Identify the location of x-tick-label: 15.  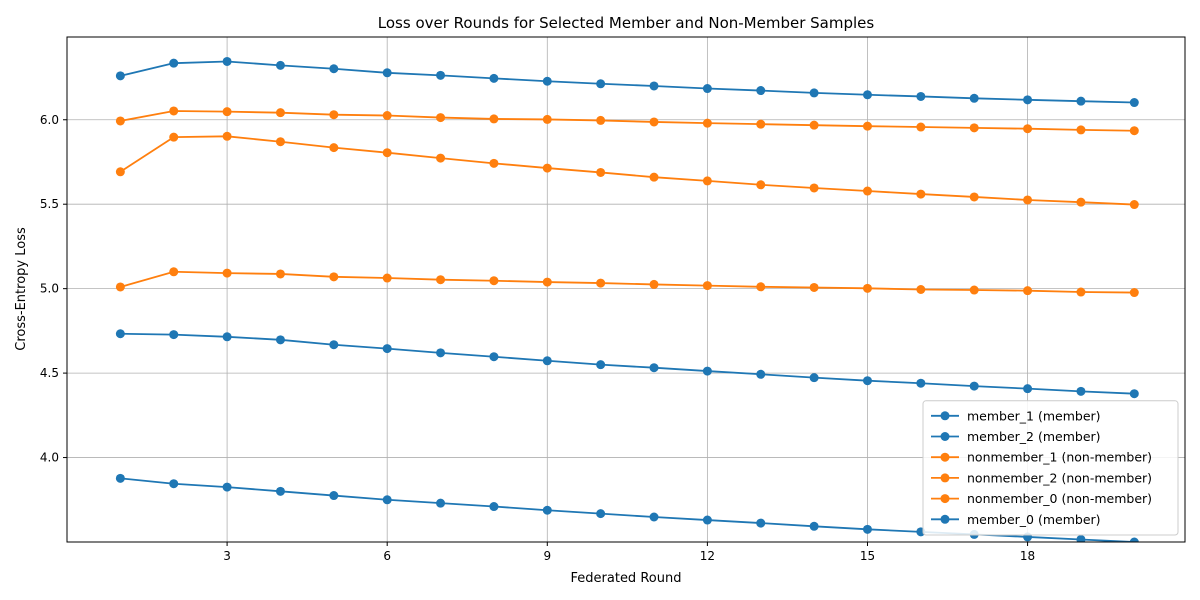
(867, 556).